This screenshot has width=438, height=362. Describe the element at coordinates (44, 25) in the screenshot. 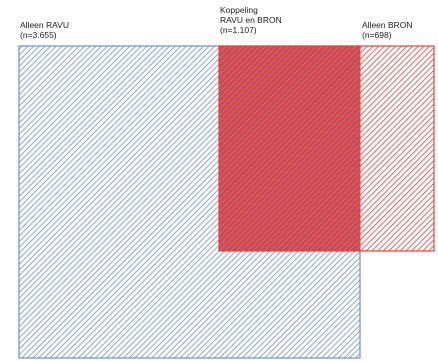

I see `label-alleen-ravu-title: Alleen RAVU` at that location.